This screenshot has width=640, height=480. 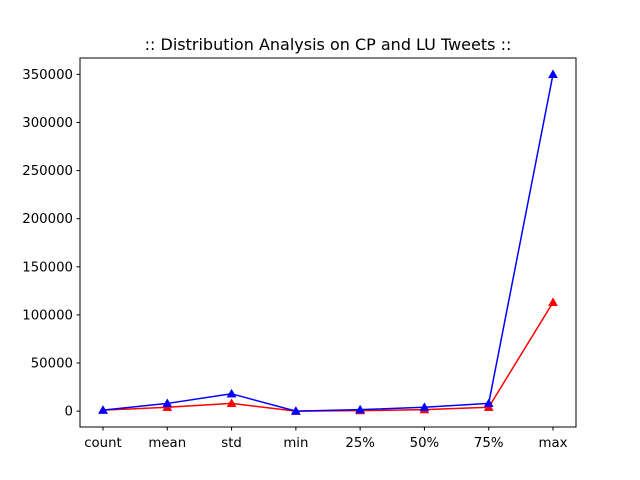 I want to click on y-tick-label: 100000, so click(x=47, y=315).